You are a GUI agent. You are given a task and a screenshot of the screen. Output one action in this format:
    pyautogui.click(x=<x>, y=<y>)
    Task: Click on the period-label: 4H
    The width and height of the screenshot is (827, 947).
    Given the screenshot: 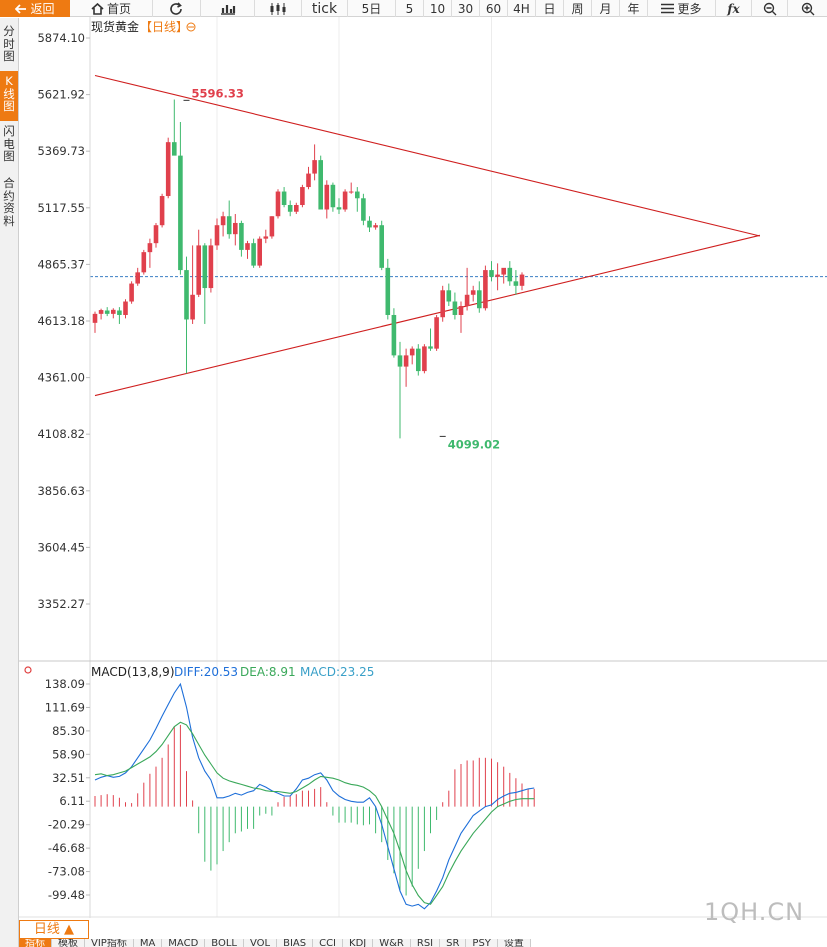 What is the action you would take?
    pyautogui.click(x=521, y=8)
    